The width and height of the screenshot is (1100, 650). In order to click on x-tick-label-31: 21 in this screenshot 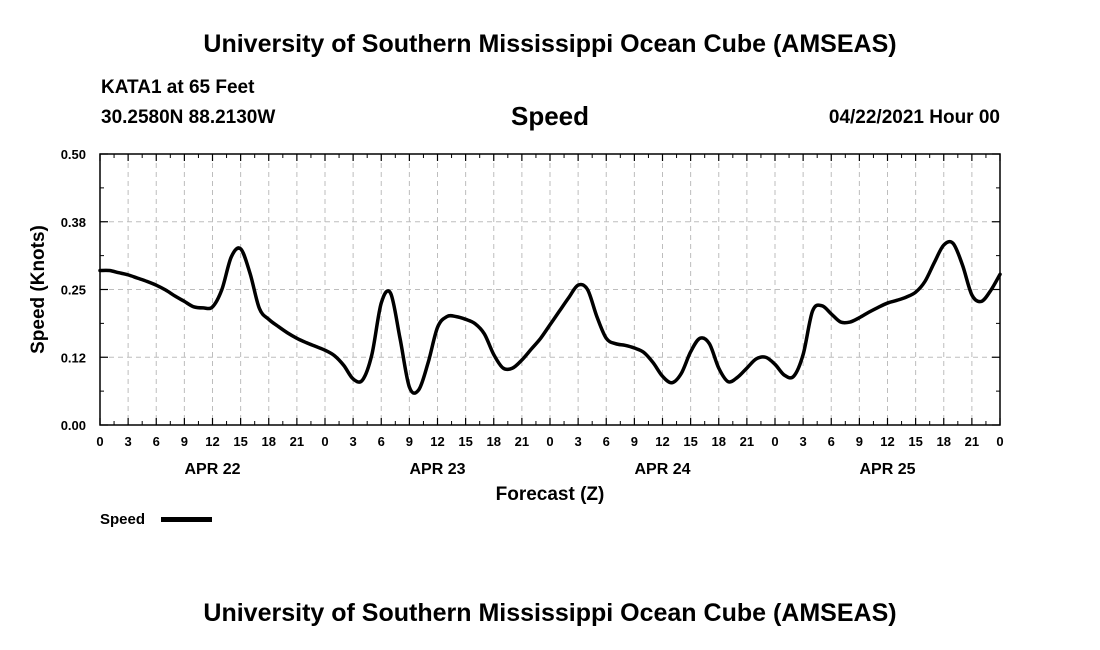, I will do `click(972, 441)`.